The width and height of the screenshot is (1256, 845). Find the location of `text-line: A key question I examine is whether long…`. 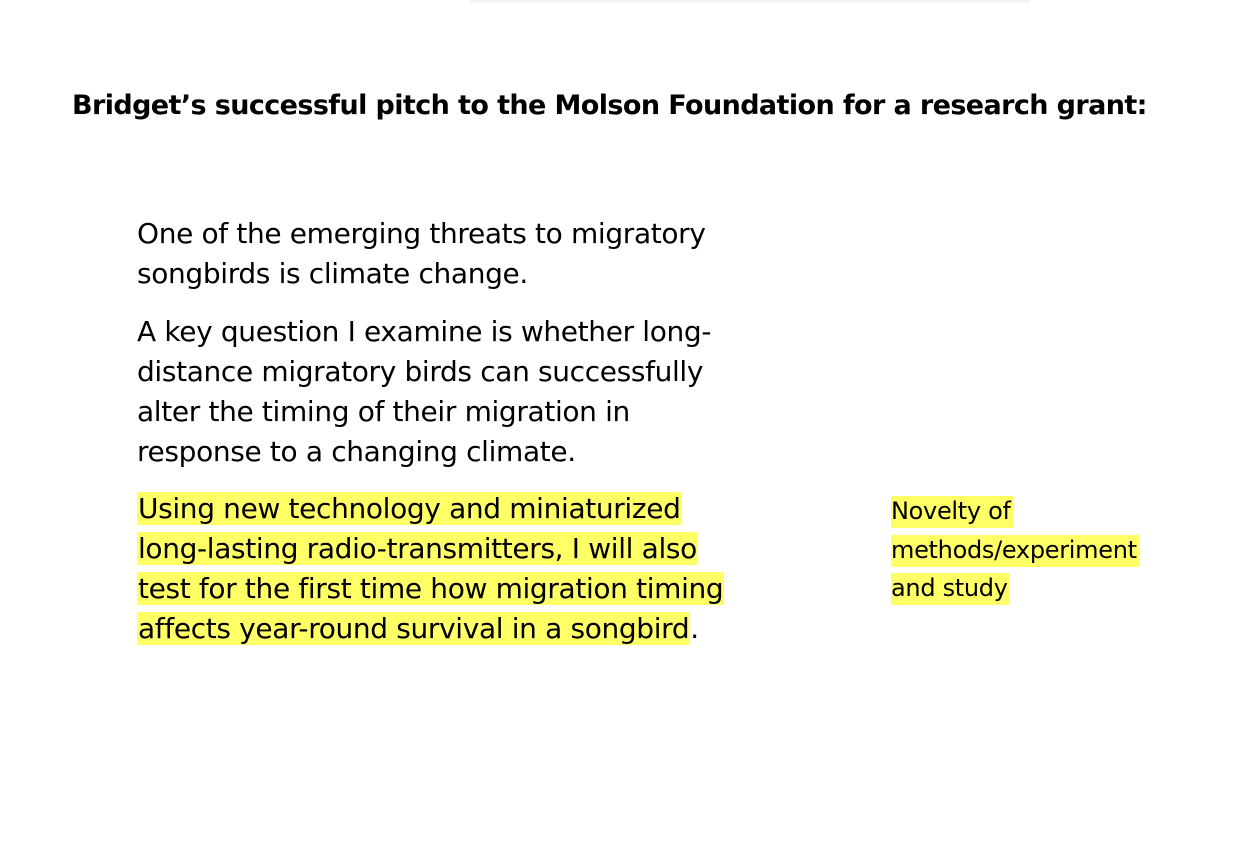

text-line: A key question I examine is whether long… is located at coordinates (424, 331).